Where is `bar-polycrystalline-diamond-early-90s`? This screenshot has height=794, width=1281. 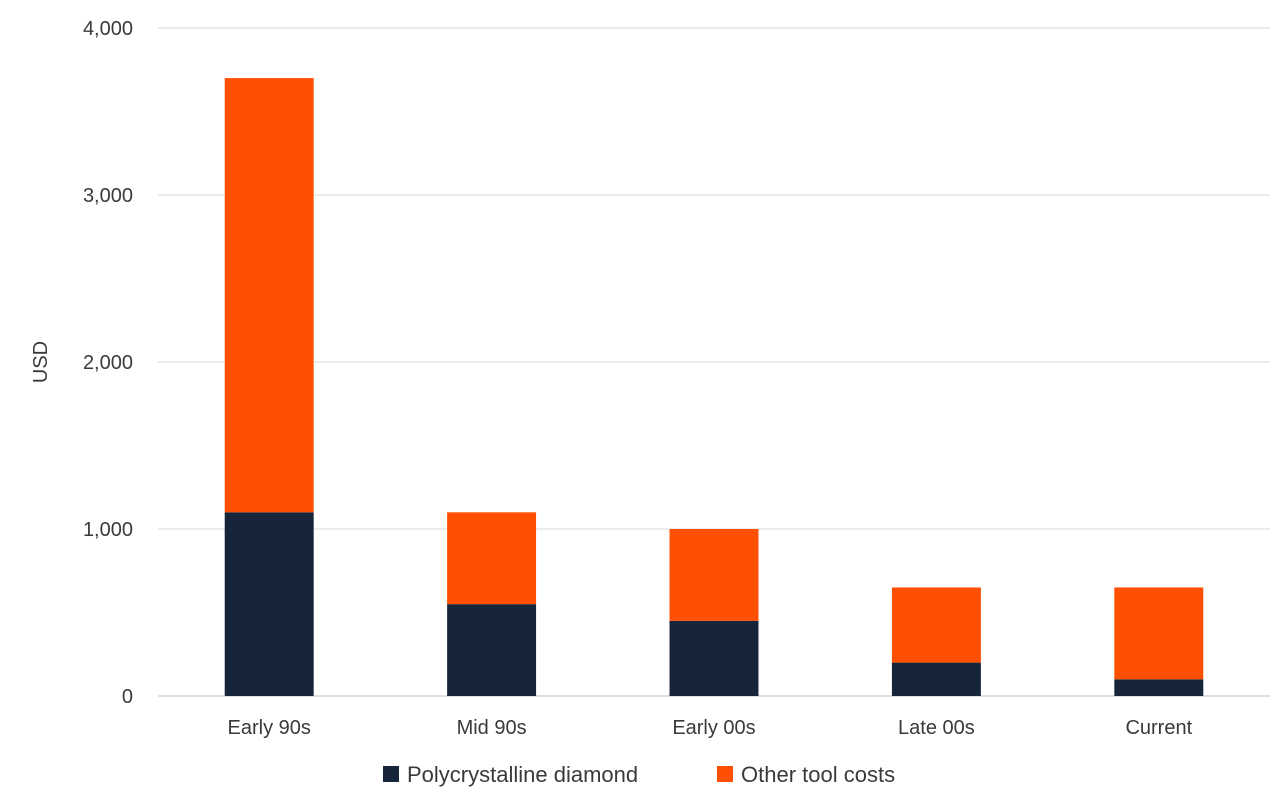
bar-polycrystalline-diamond-early-90s is located at coordinates (269, 604).